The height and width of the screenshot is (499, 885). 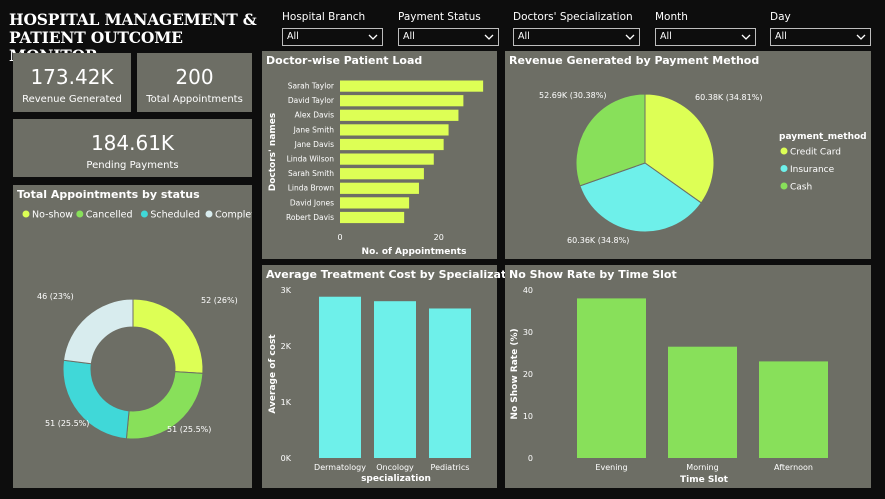 What do you see at coordinates (340, 467) in the screenshot?
I see `category-label: Dermatology` at bounding box center [340, 467].